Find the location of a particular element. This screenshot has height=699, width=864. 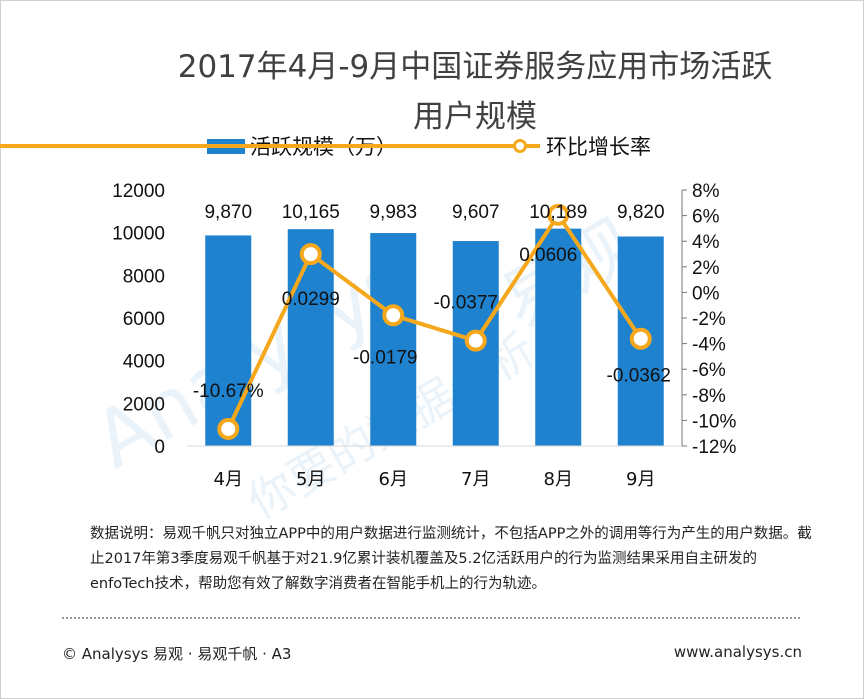

y-axis-left: 0 2000 4000 6000 8000 10000 12000 is located at coordinates (138, 319).